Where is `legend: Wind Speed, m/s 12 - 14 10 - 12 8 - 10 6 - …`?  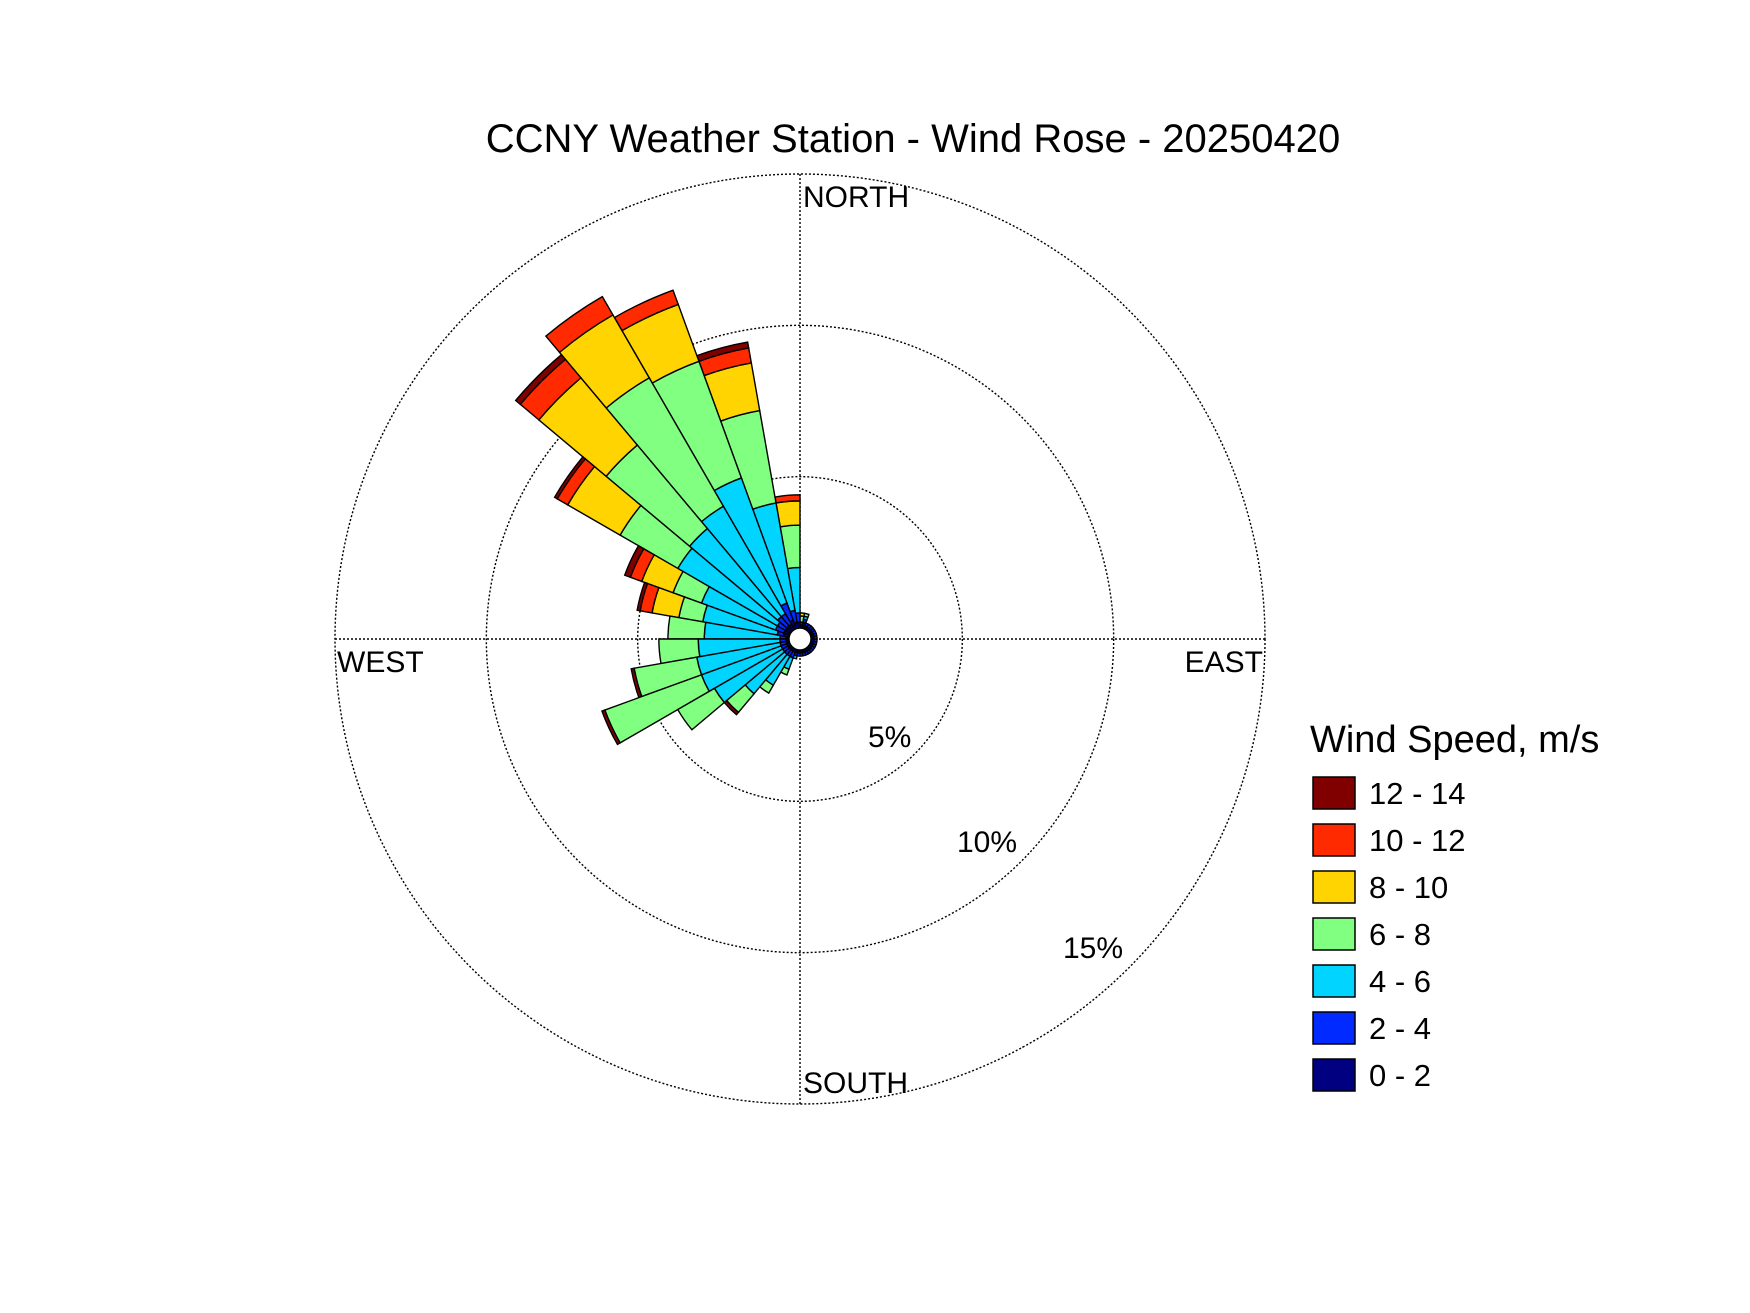
legend: Wind Speed, m/s 12 - 14 10 - 12 8 - 10 6 - … is located at coordinates (1454, 906).